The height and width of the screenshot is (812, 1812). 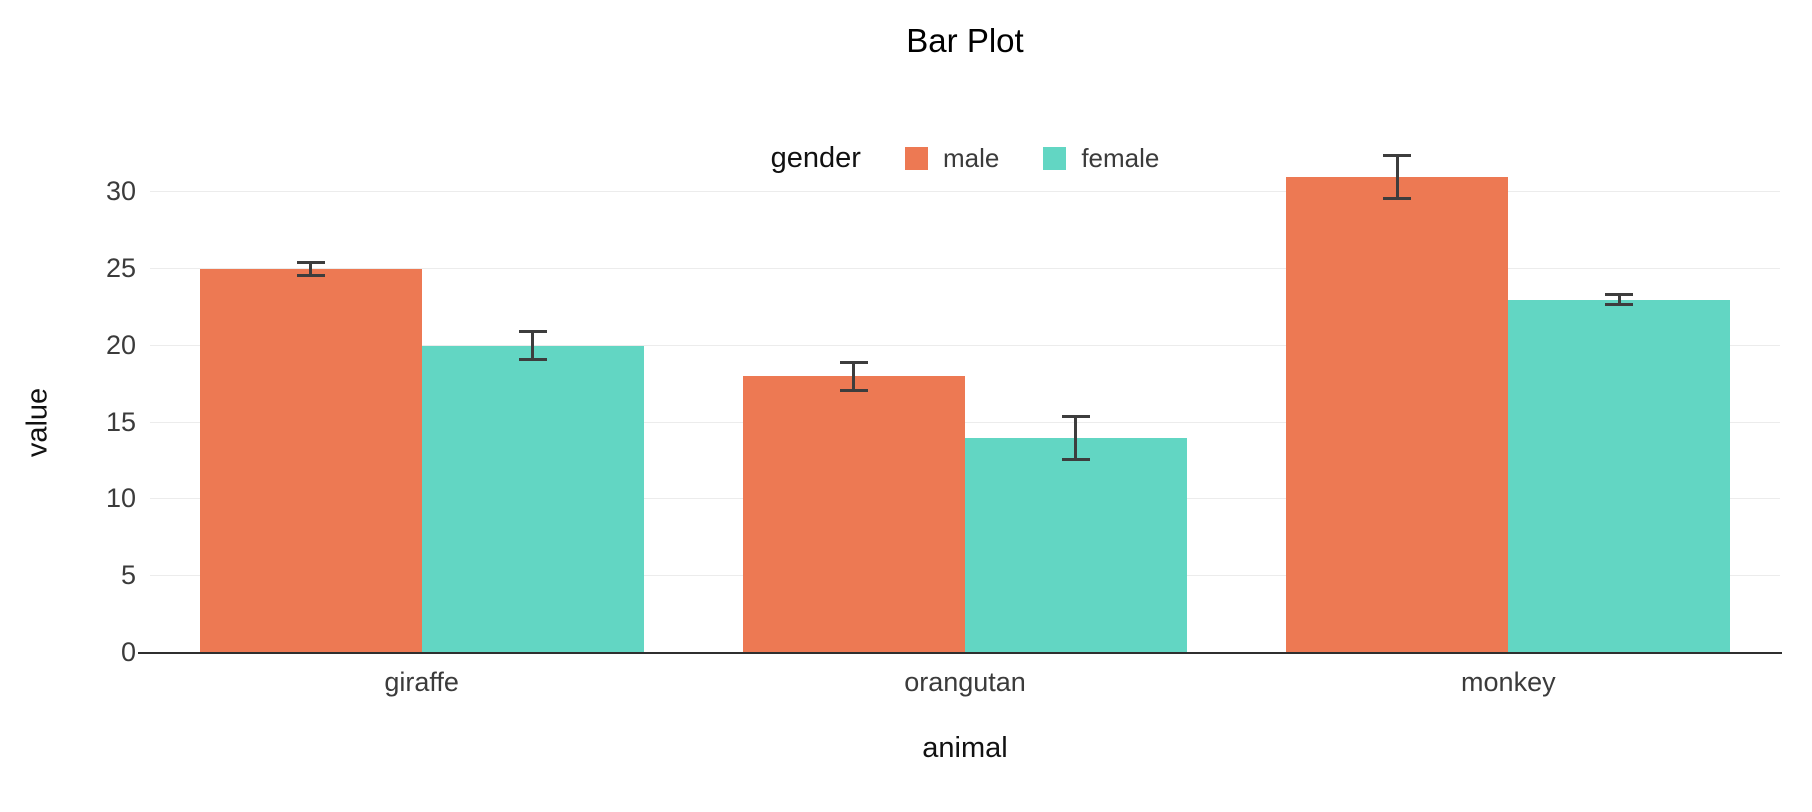 I want to click on y-tick-label: 30, so click(x=120, y=190).